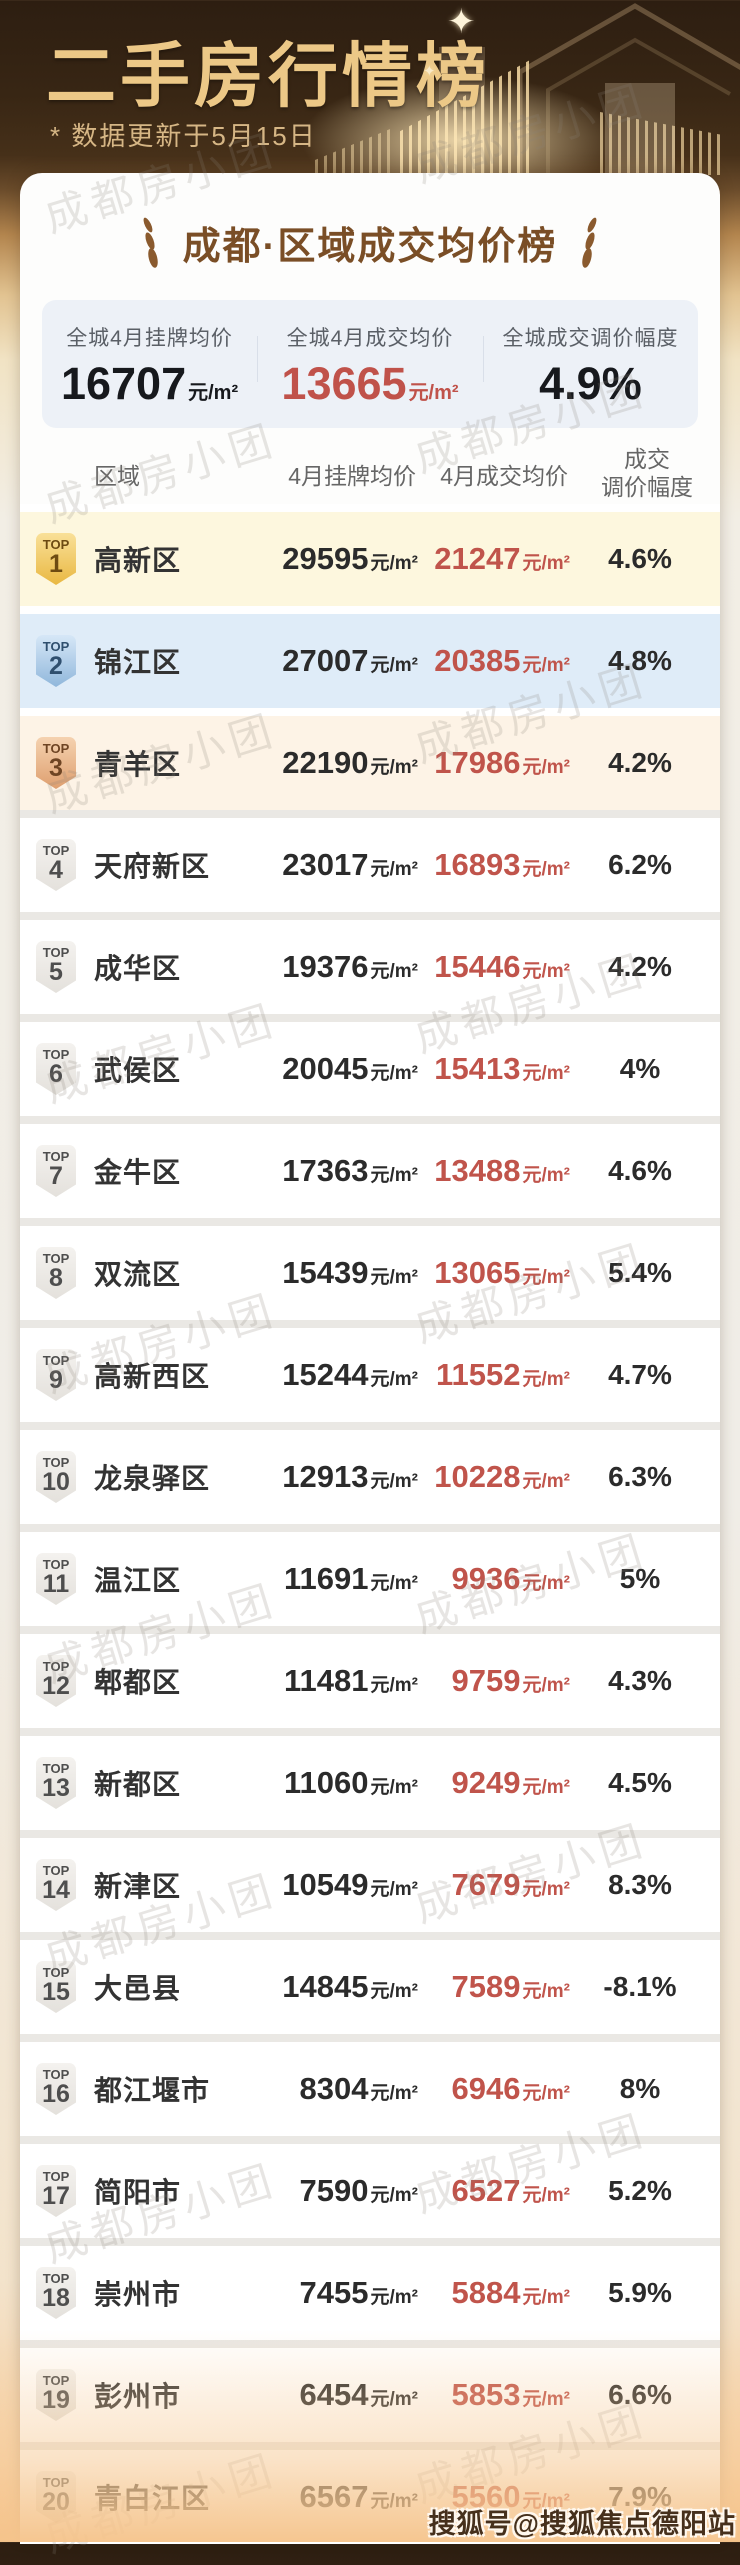 The height and width of the screenshot is (2565, 740). Describe the element at coordinates (56, 661) in the screenshot. I see `rank-badge: TOP 2` at that location.